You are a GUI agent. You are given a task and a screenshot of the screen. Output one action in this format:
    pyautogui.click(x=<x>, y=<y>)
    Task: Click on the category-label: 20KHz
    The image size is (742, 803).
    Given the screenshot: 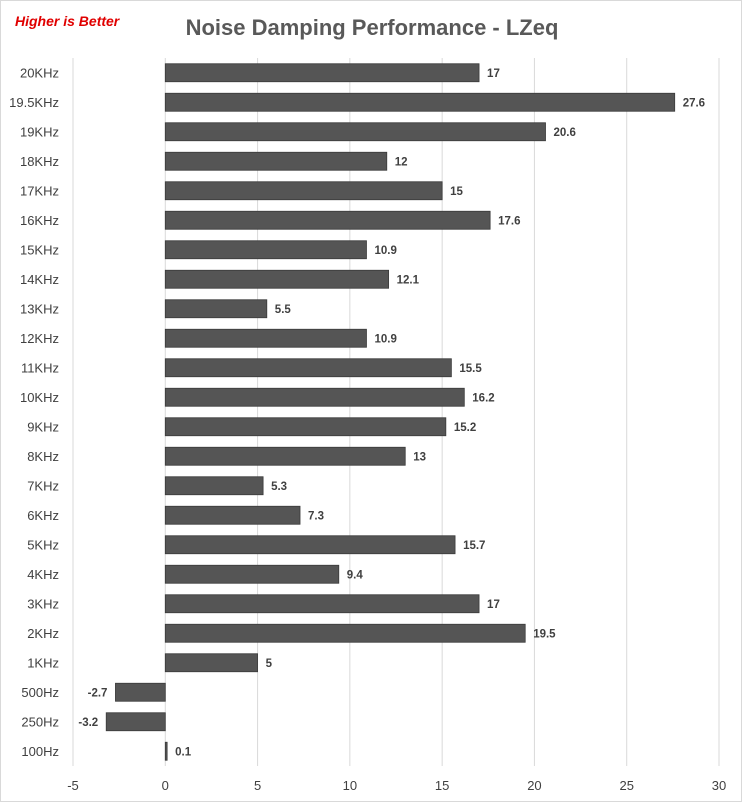 What is the action you would take?
    pyautogui.click(x=39, y=72)
    